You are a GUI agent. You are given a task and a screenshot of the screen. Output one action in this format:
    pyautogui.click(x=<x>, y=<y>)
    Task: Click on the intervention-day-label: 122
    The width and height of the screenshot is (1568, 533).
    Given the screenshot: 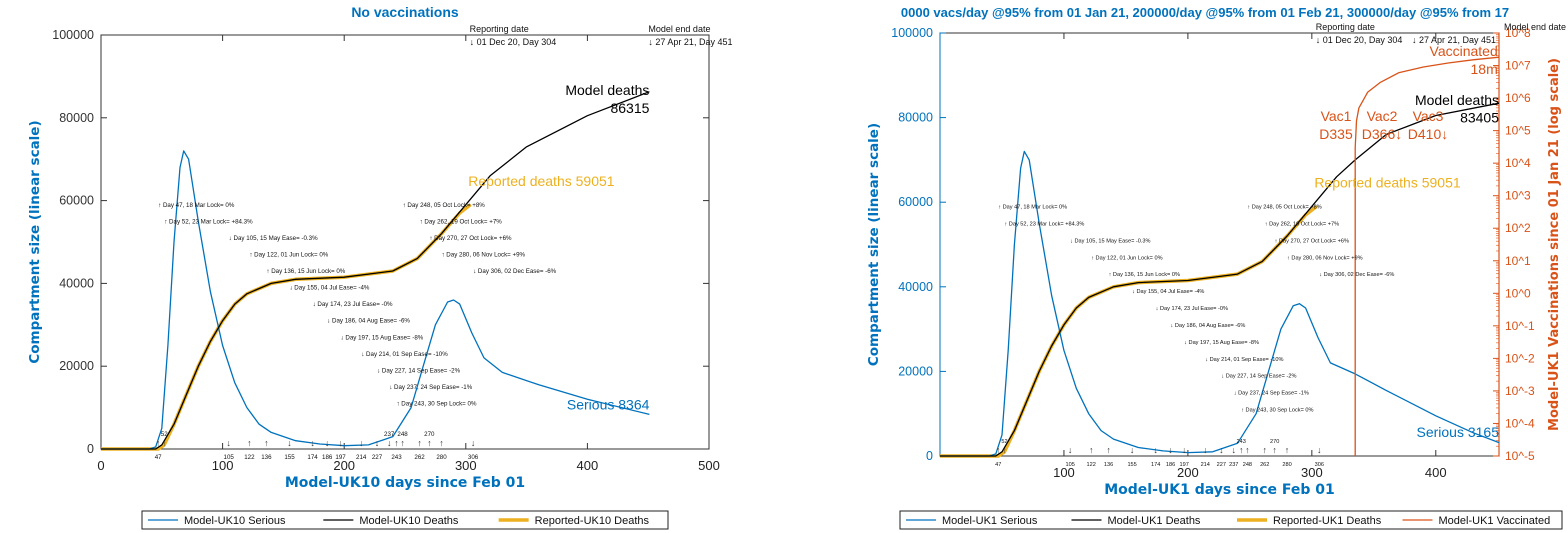 What is the action you would take?
    pyautogui.click(x=249, y=457)
    